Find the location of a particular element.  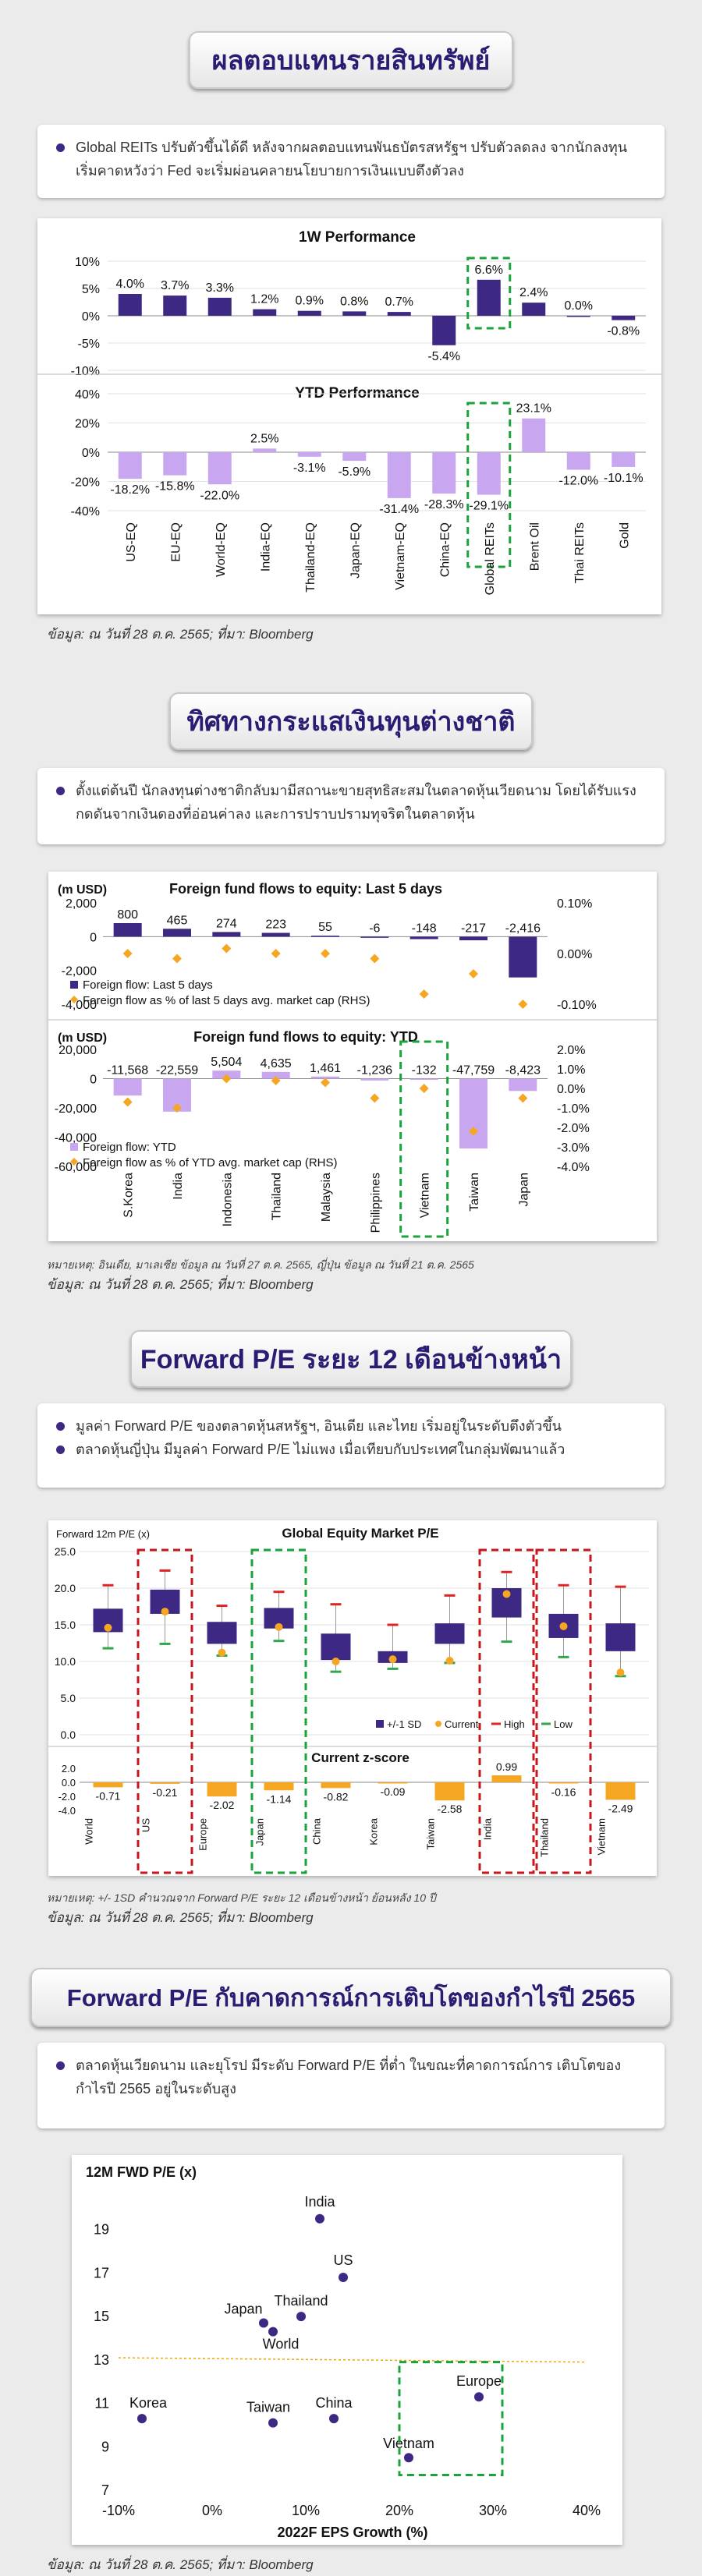

point-label: World is located at coordinates (281, 2344).